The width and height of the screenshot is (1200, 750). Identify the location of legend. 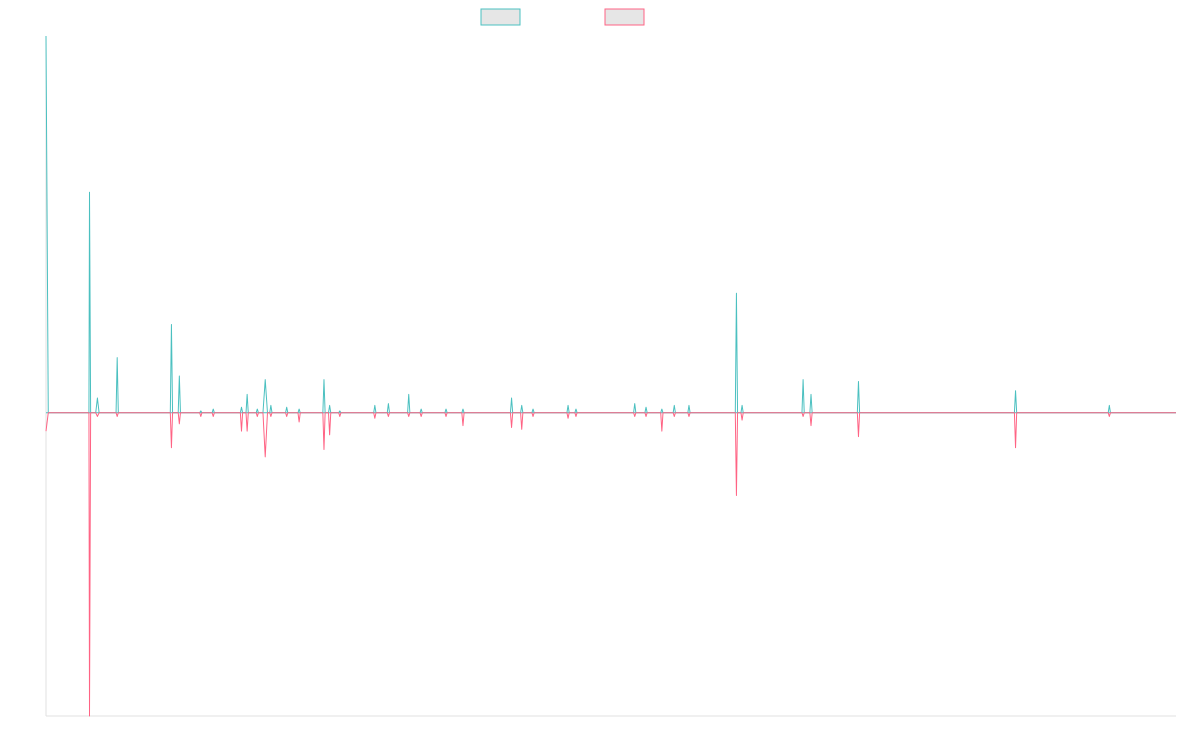
(562, 17).